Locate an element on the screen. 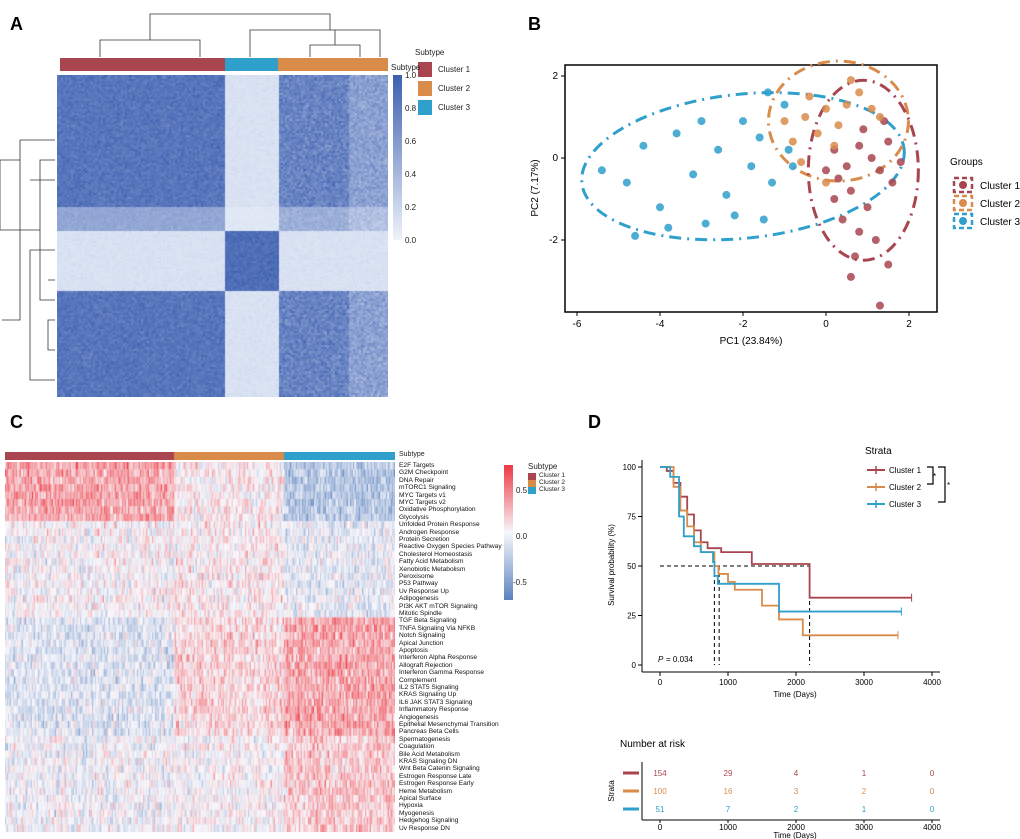 This screenshot has height=839, width=1020. risk-count: 100 is located at coordinates (660, 791).